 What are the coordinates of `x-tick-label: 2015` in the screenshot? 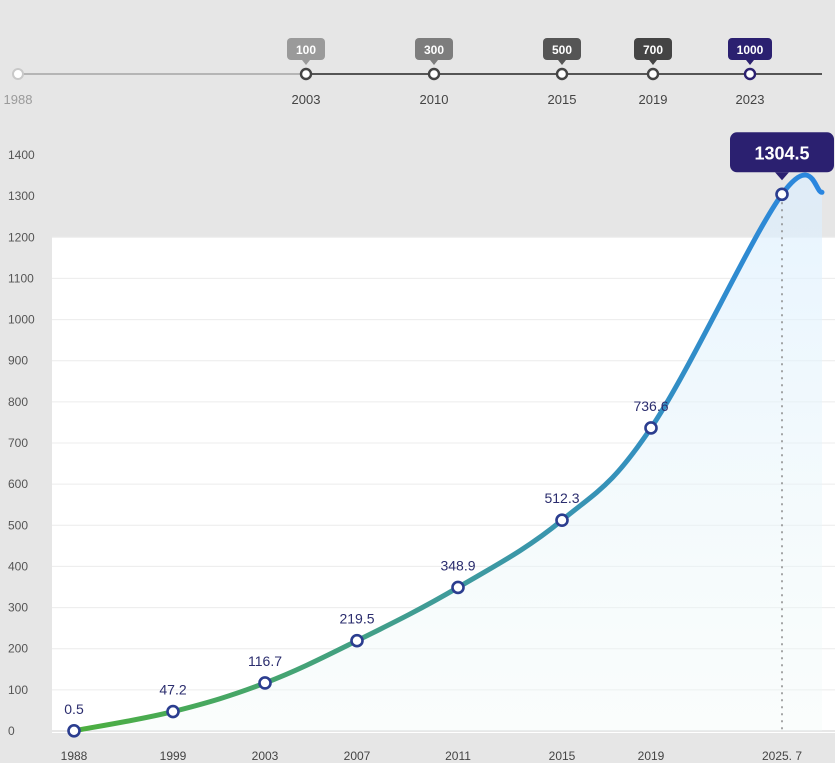 It's located at (562, 756).